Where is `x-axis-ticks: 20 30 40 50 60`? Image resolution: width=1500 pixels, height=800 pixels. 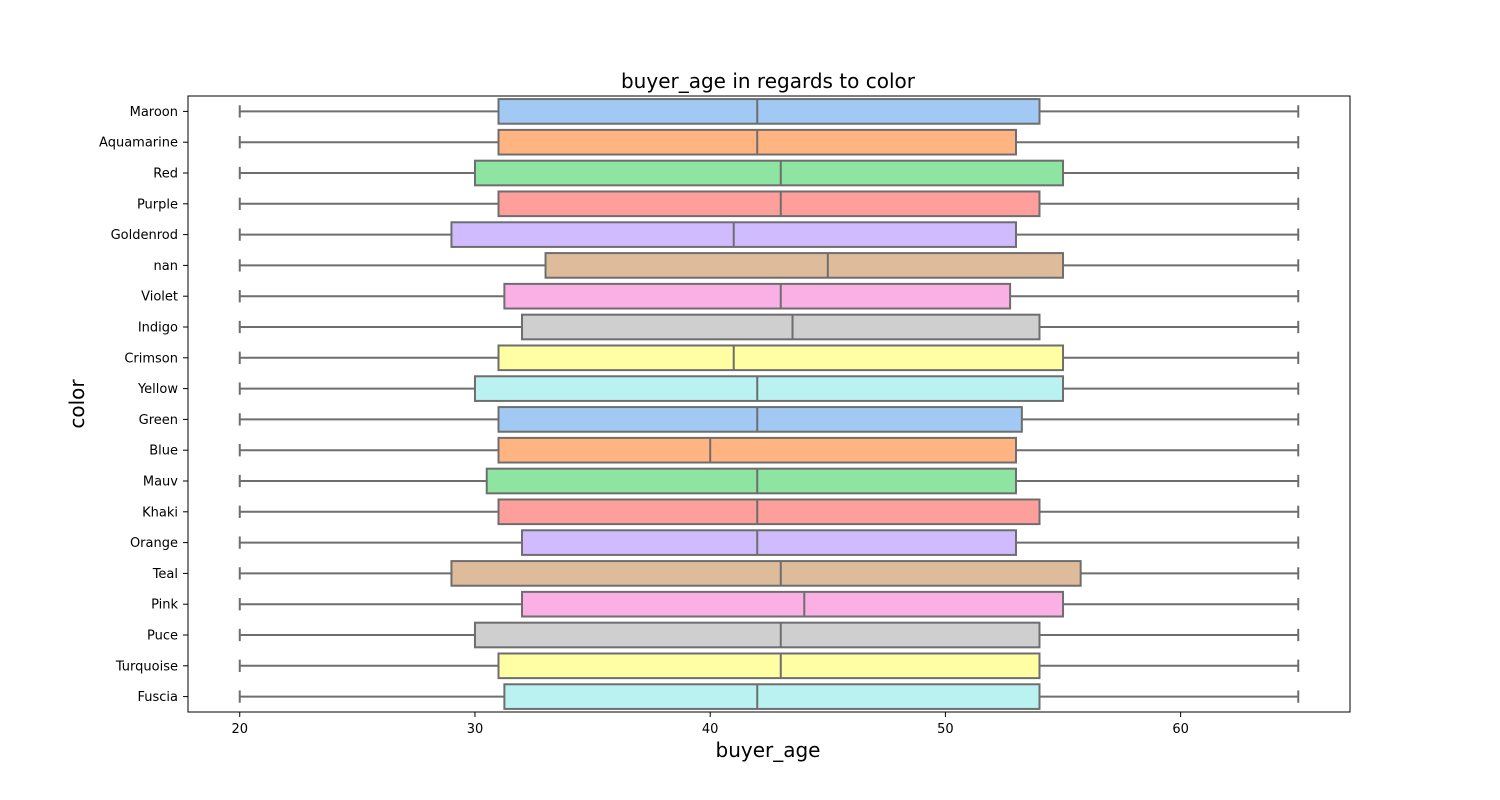
x-axis-ticks: 20 30 40 50 60 is located at coordinates (710, 724).